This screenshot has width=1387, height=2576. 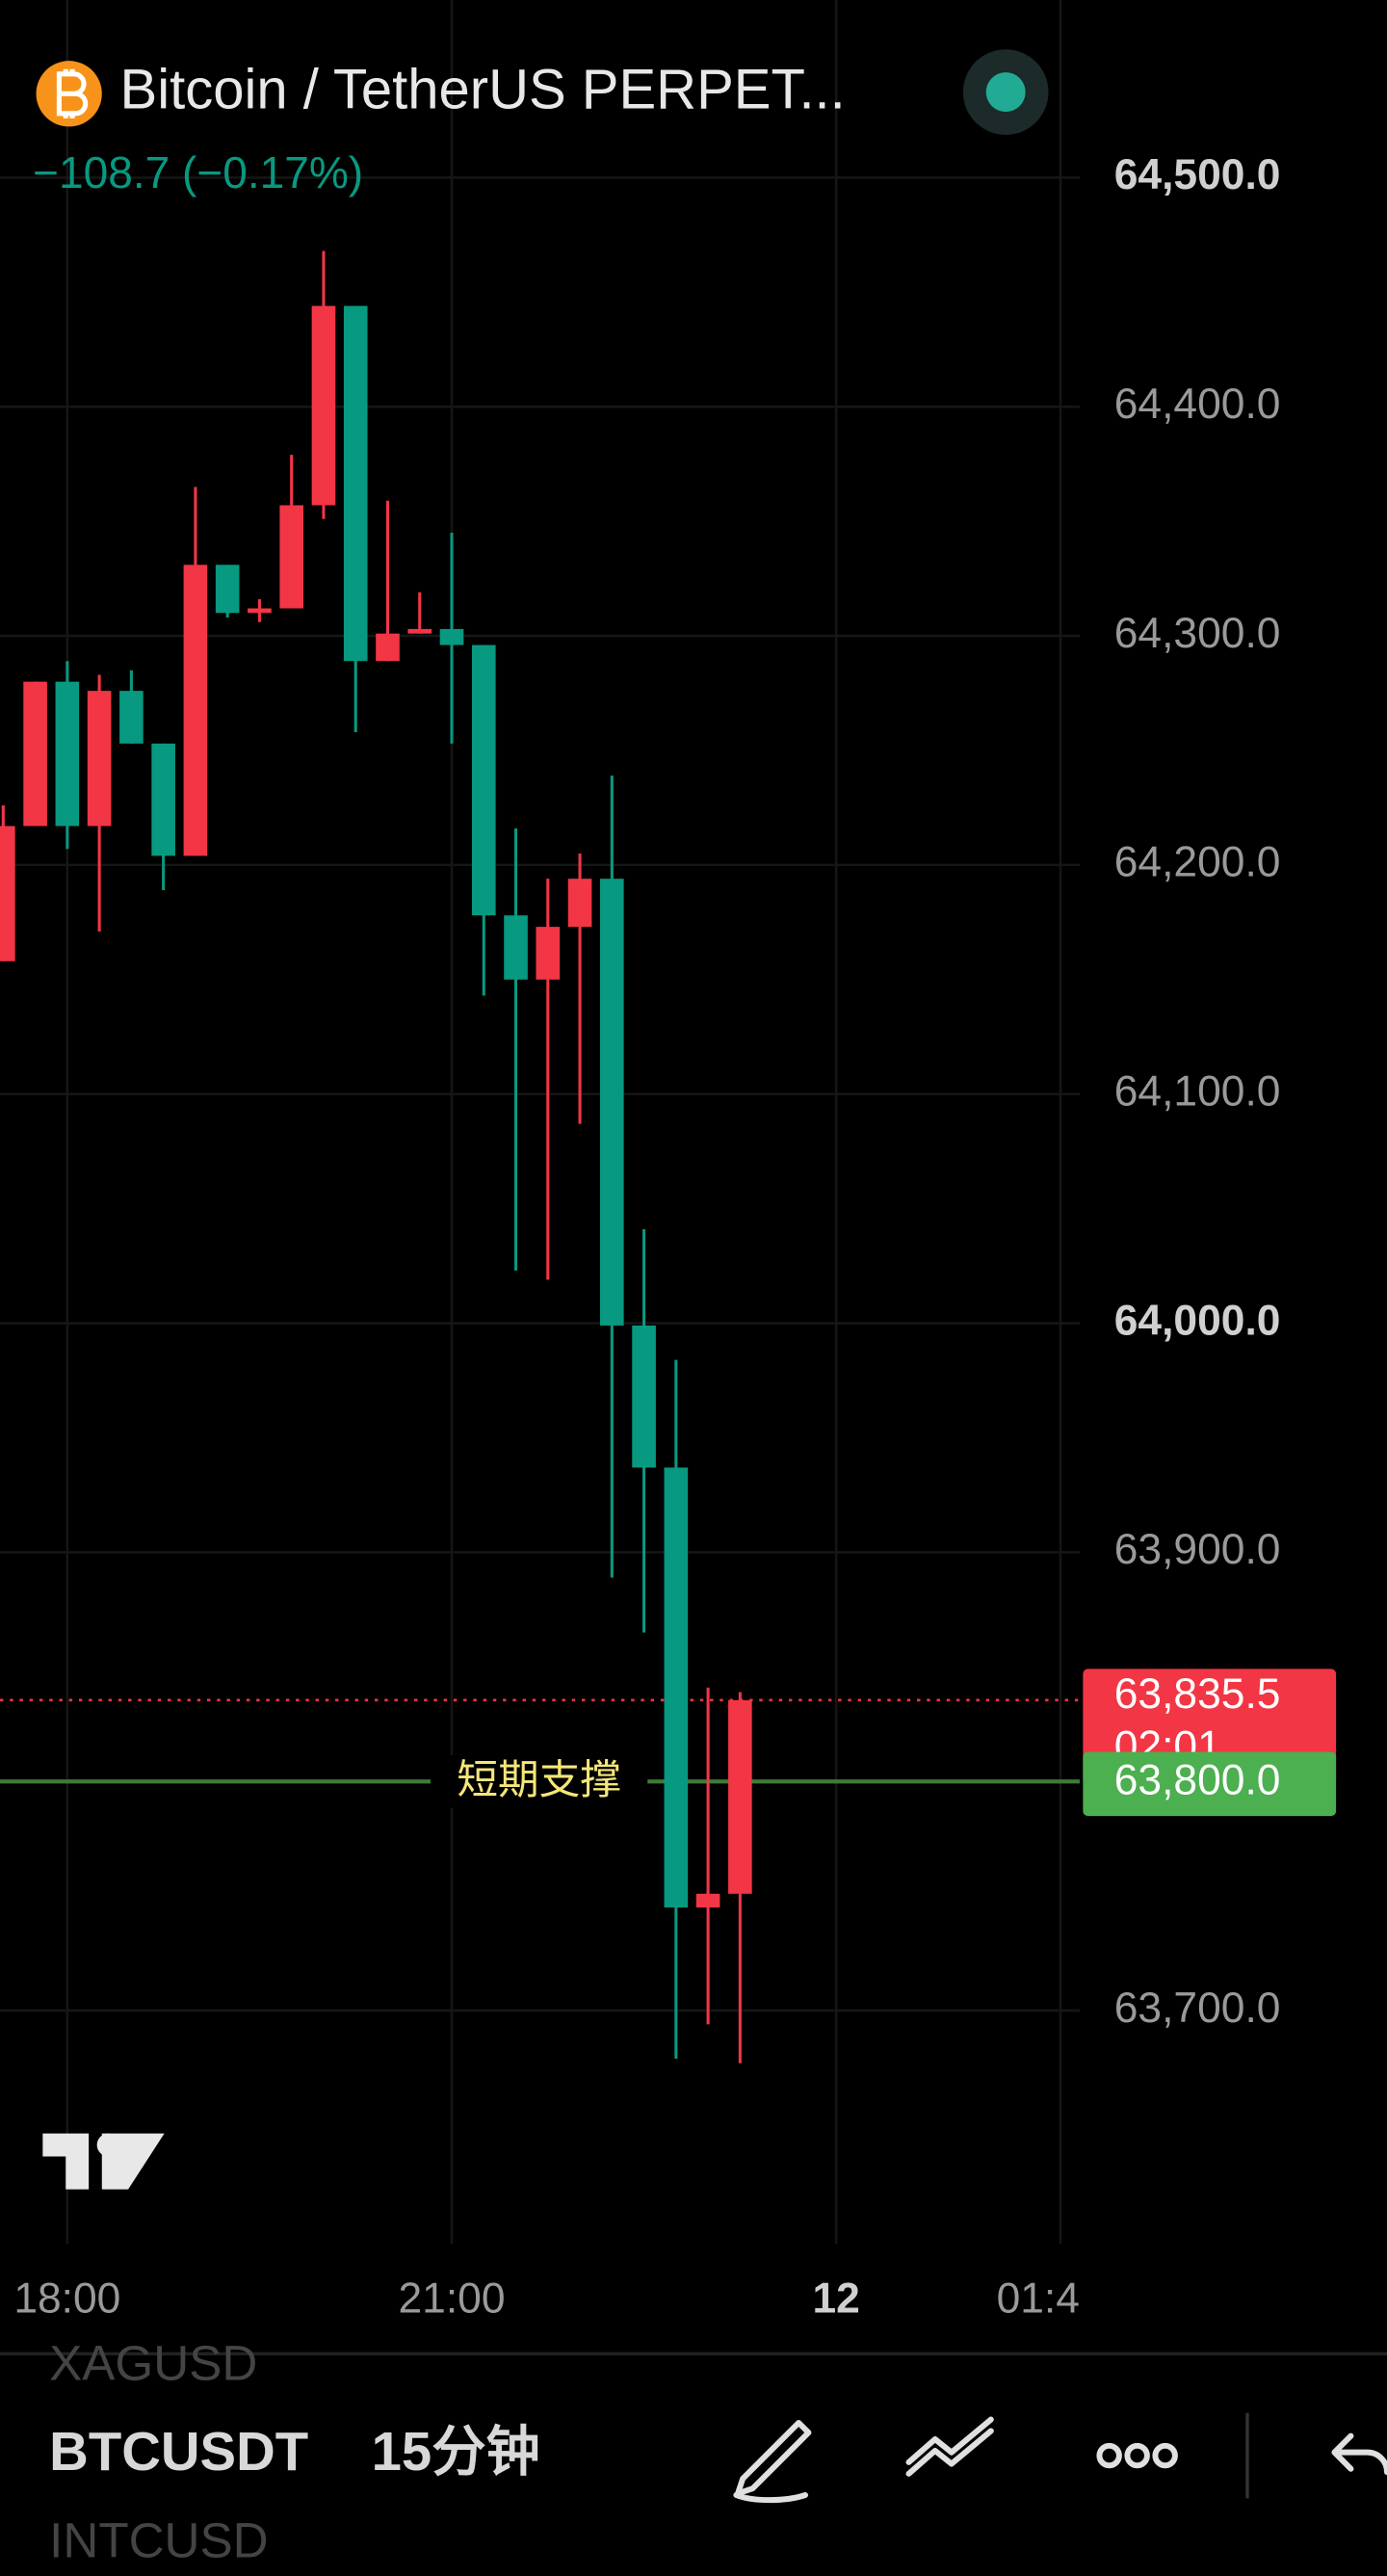 What do you see at coordinates (1197, 1780) in the screenshot?
I see `support-price-label: 63,800.0` at bounding box center [1197, 1780].